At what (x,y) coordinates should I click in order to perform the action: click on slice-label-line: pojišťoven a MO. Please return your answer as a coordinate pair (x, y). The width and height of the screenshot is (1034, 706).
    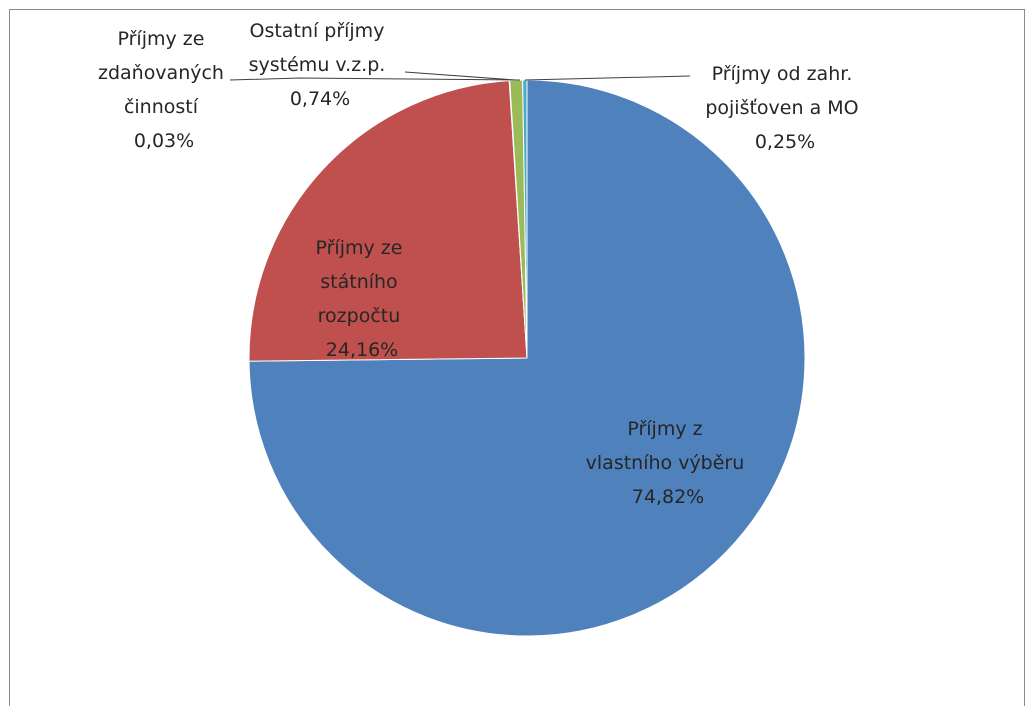
    Looking at the image, I should click on (781, 108).